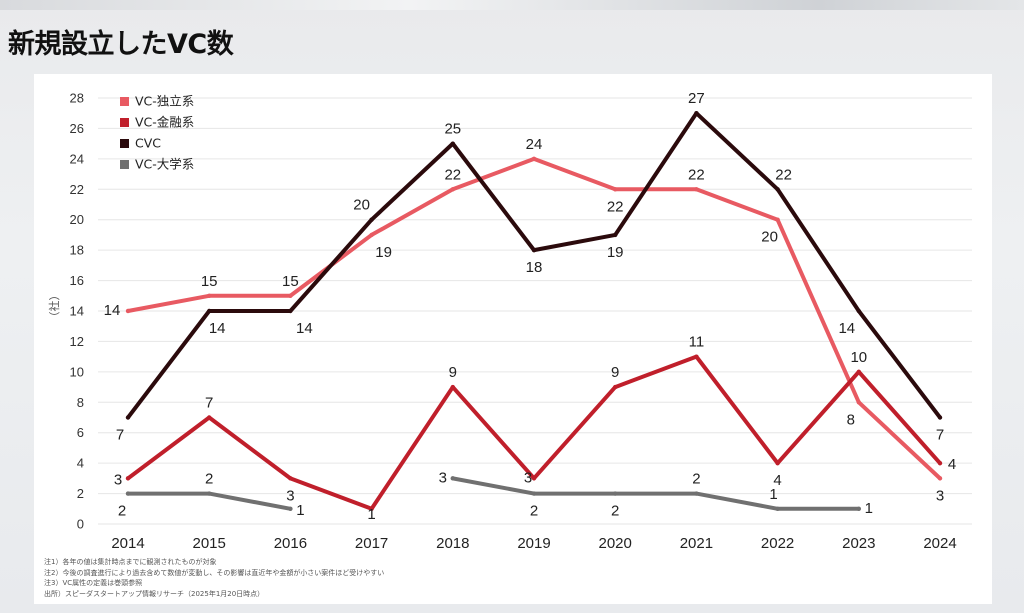 This screenshot has height=613, width=1024. What do you see at coordinates (77, 280) in the screenshot?
I see `y-tick-label: 16` at bounding box center [77, 280].